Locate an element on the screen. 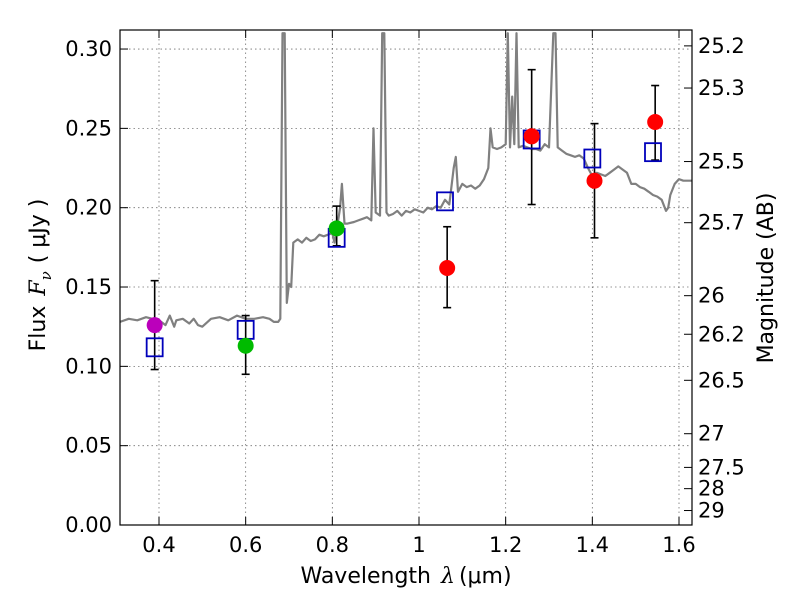 This screenshot has height=600, width=800. mag-tick-label: 28 is located at coordinates (711, 489).